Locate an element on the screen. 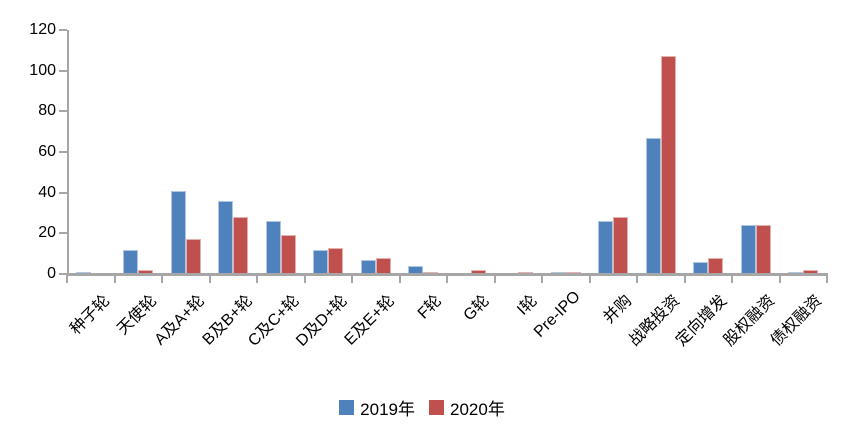  x-tick-label: 并购 is located at coordinates (618, 309).